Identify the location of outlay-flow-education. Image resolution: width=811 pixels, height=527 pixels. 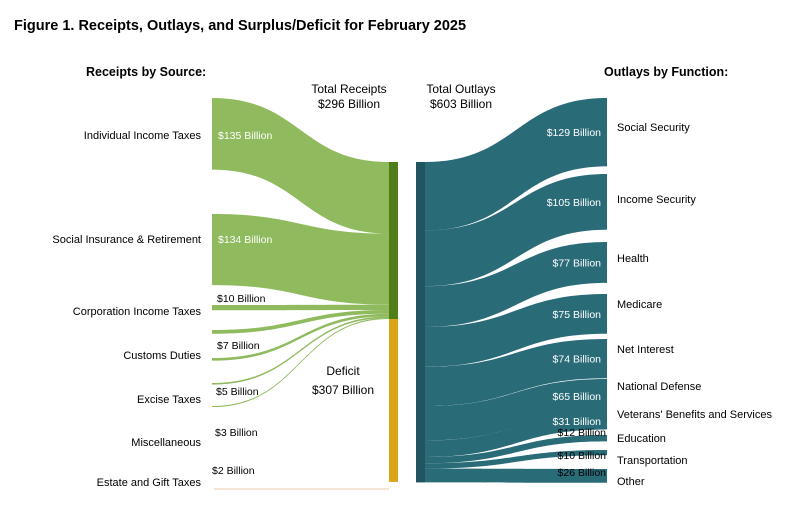
(516, 449).